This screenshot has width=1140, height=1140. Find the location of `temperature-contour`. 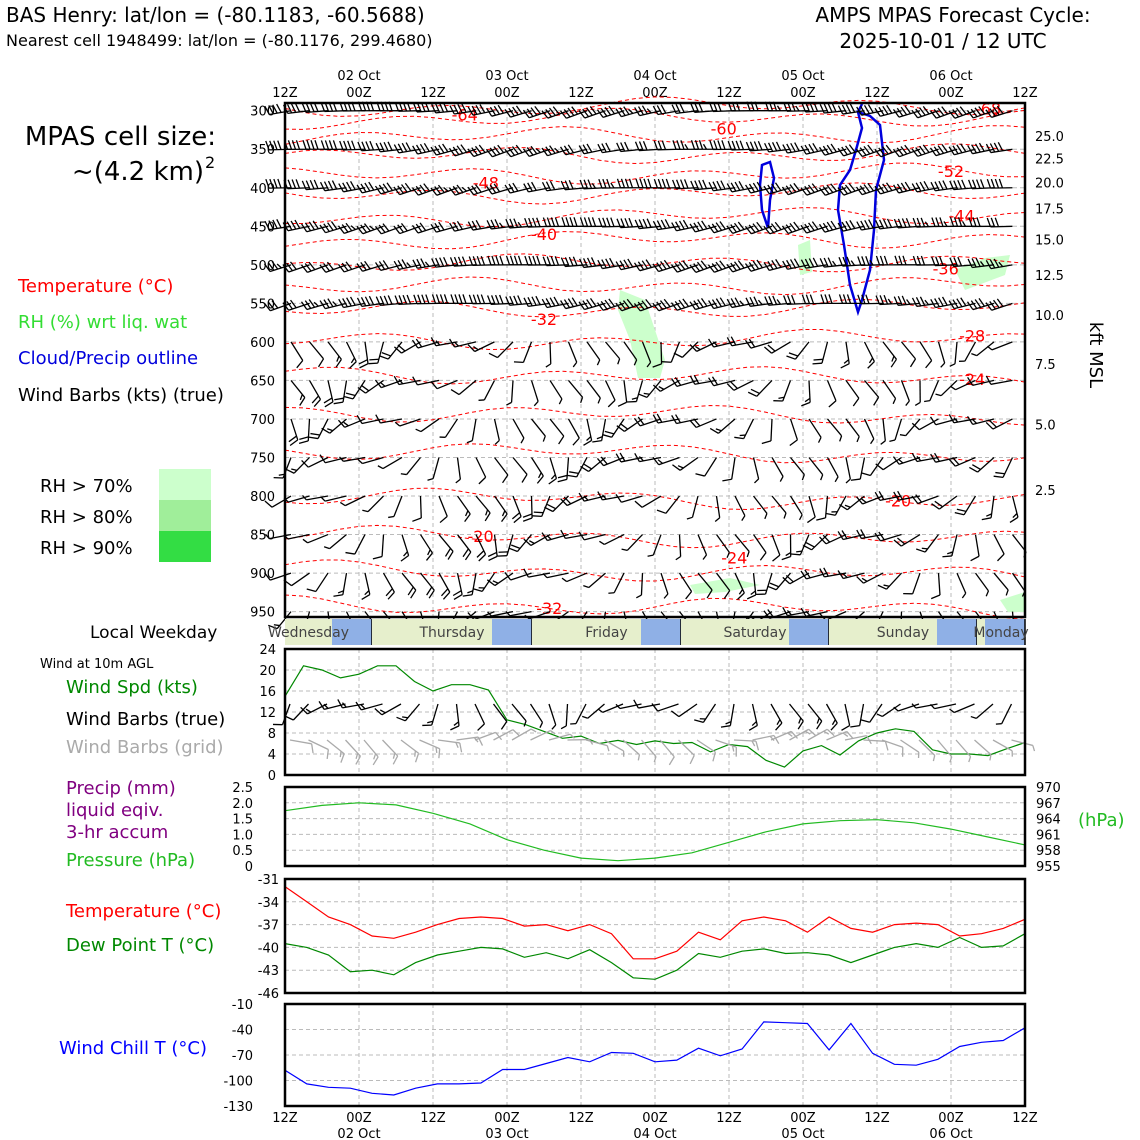

temperature-contour is located at coordinates (655, 118).